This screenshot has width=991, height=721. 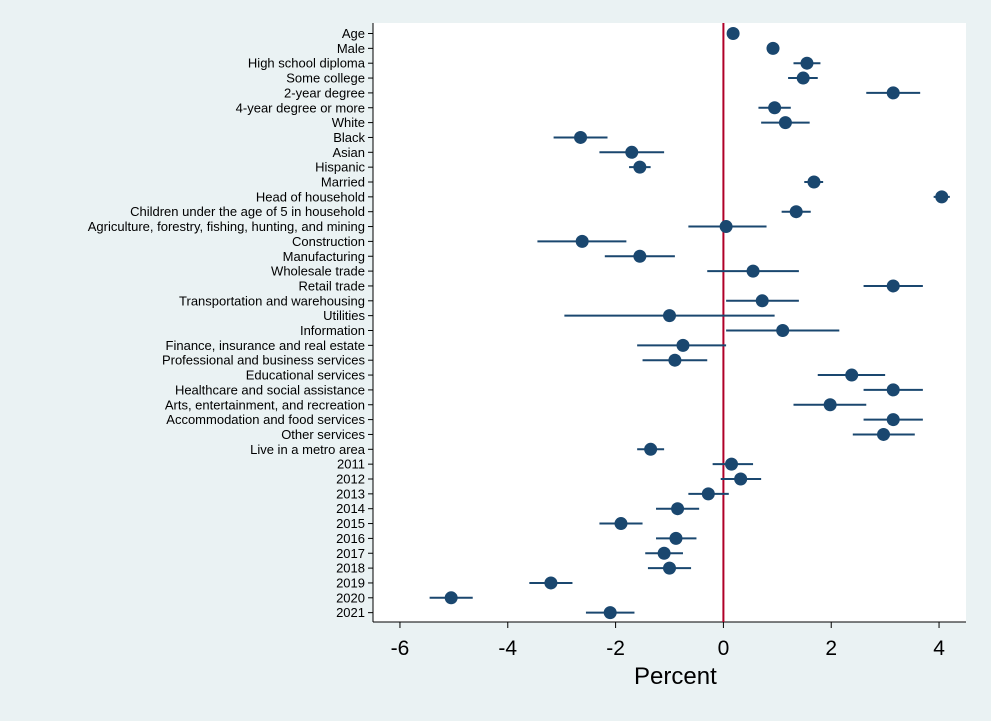 What do you see at coordinates (264, 360) in the screenshot?
I see `category-label: Professional and business services` at bounding box center [264, 360].